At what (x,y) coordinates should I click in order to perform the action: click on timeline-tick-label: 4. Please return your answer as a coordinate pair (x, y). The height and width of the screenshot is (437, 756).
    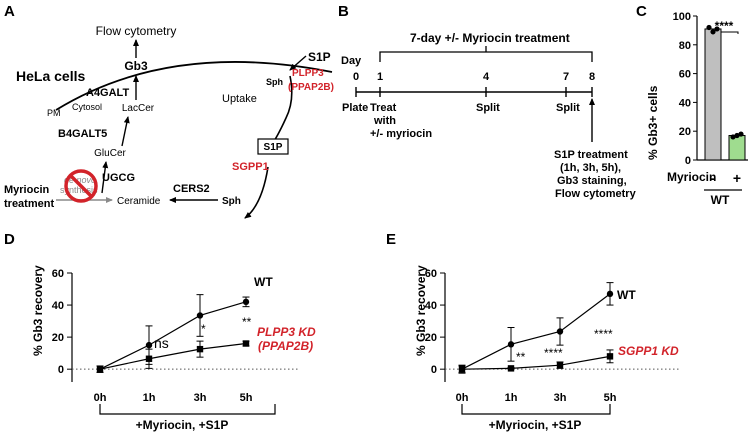
    Looking at the image, I should click on (486, 77).